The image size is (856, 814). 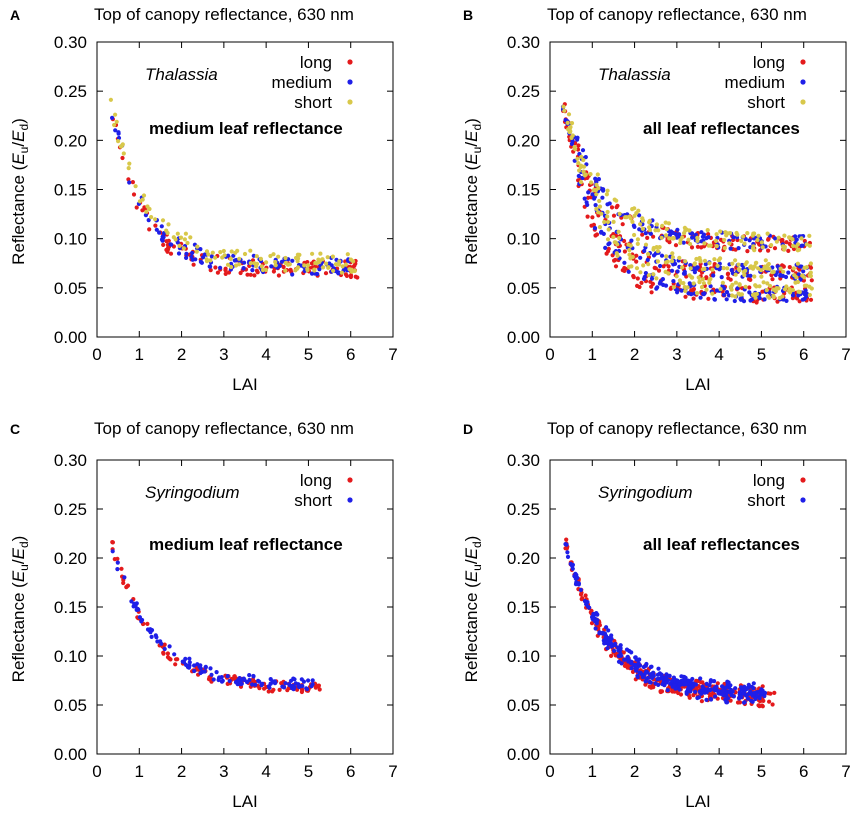 I want to click on x-tick-label: 6, so click(x=803, y=771).